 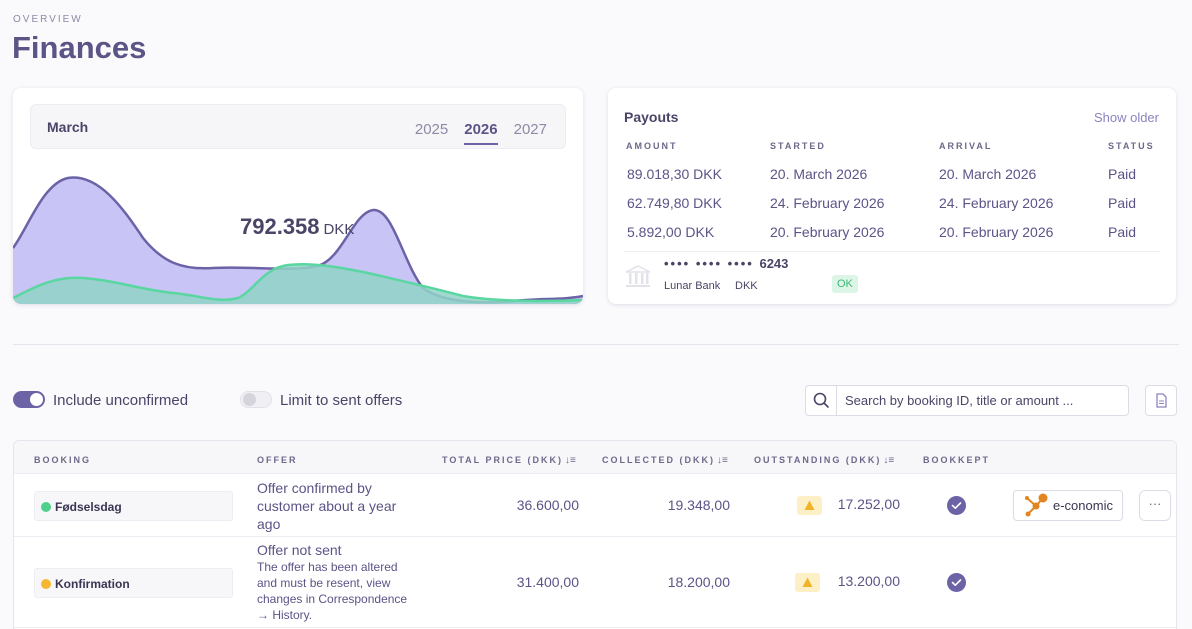 What do you see at coordinates (1083, 505) in the screenshot?
I see `e-conomic-label: e-conomic` at bounding box center [1083, 505].